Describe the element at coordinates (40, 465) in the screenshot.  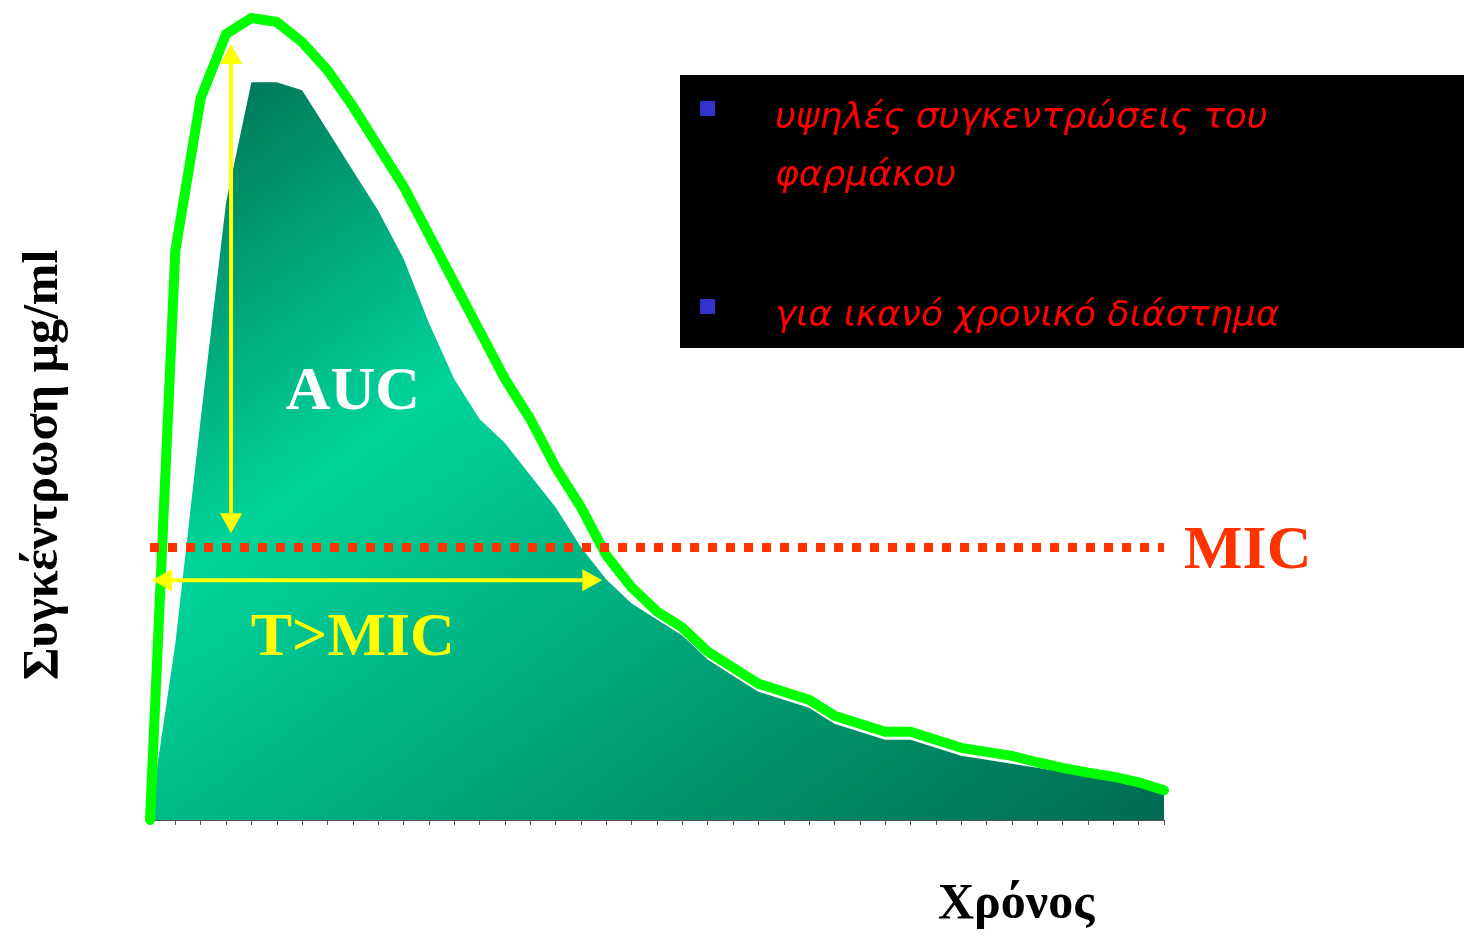
I see `y-axis-title: Συγκέντρωση μg/ml` at that location.